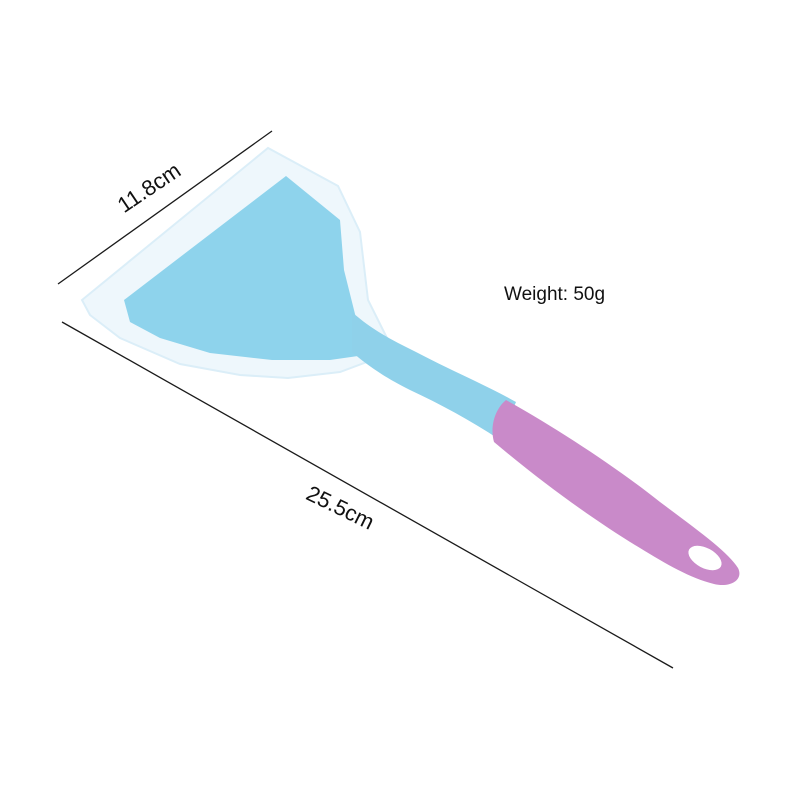 This screenshot has height=800, width=800. Describe the element at coordinates (705, 558) in the screenshot. I see `hanging-hole` at that location.